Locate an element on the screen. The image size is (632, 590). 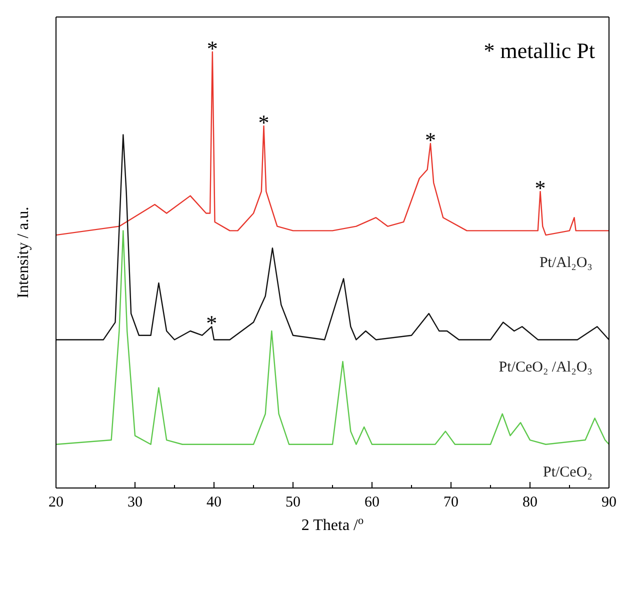
x-tick-label: 70 is located at coordinates (451, 502).